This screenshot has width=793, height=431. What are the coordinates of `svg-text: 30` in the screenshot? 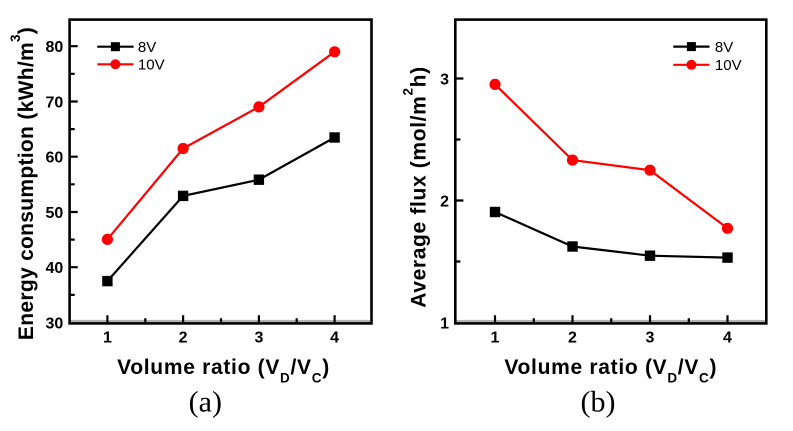 It's located at (55, 323).